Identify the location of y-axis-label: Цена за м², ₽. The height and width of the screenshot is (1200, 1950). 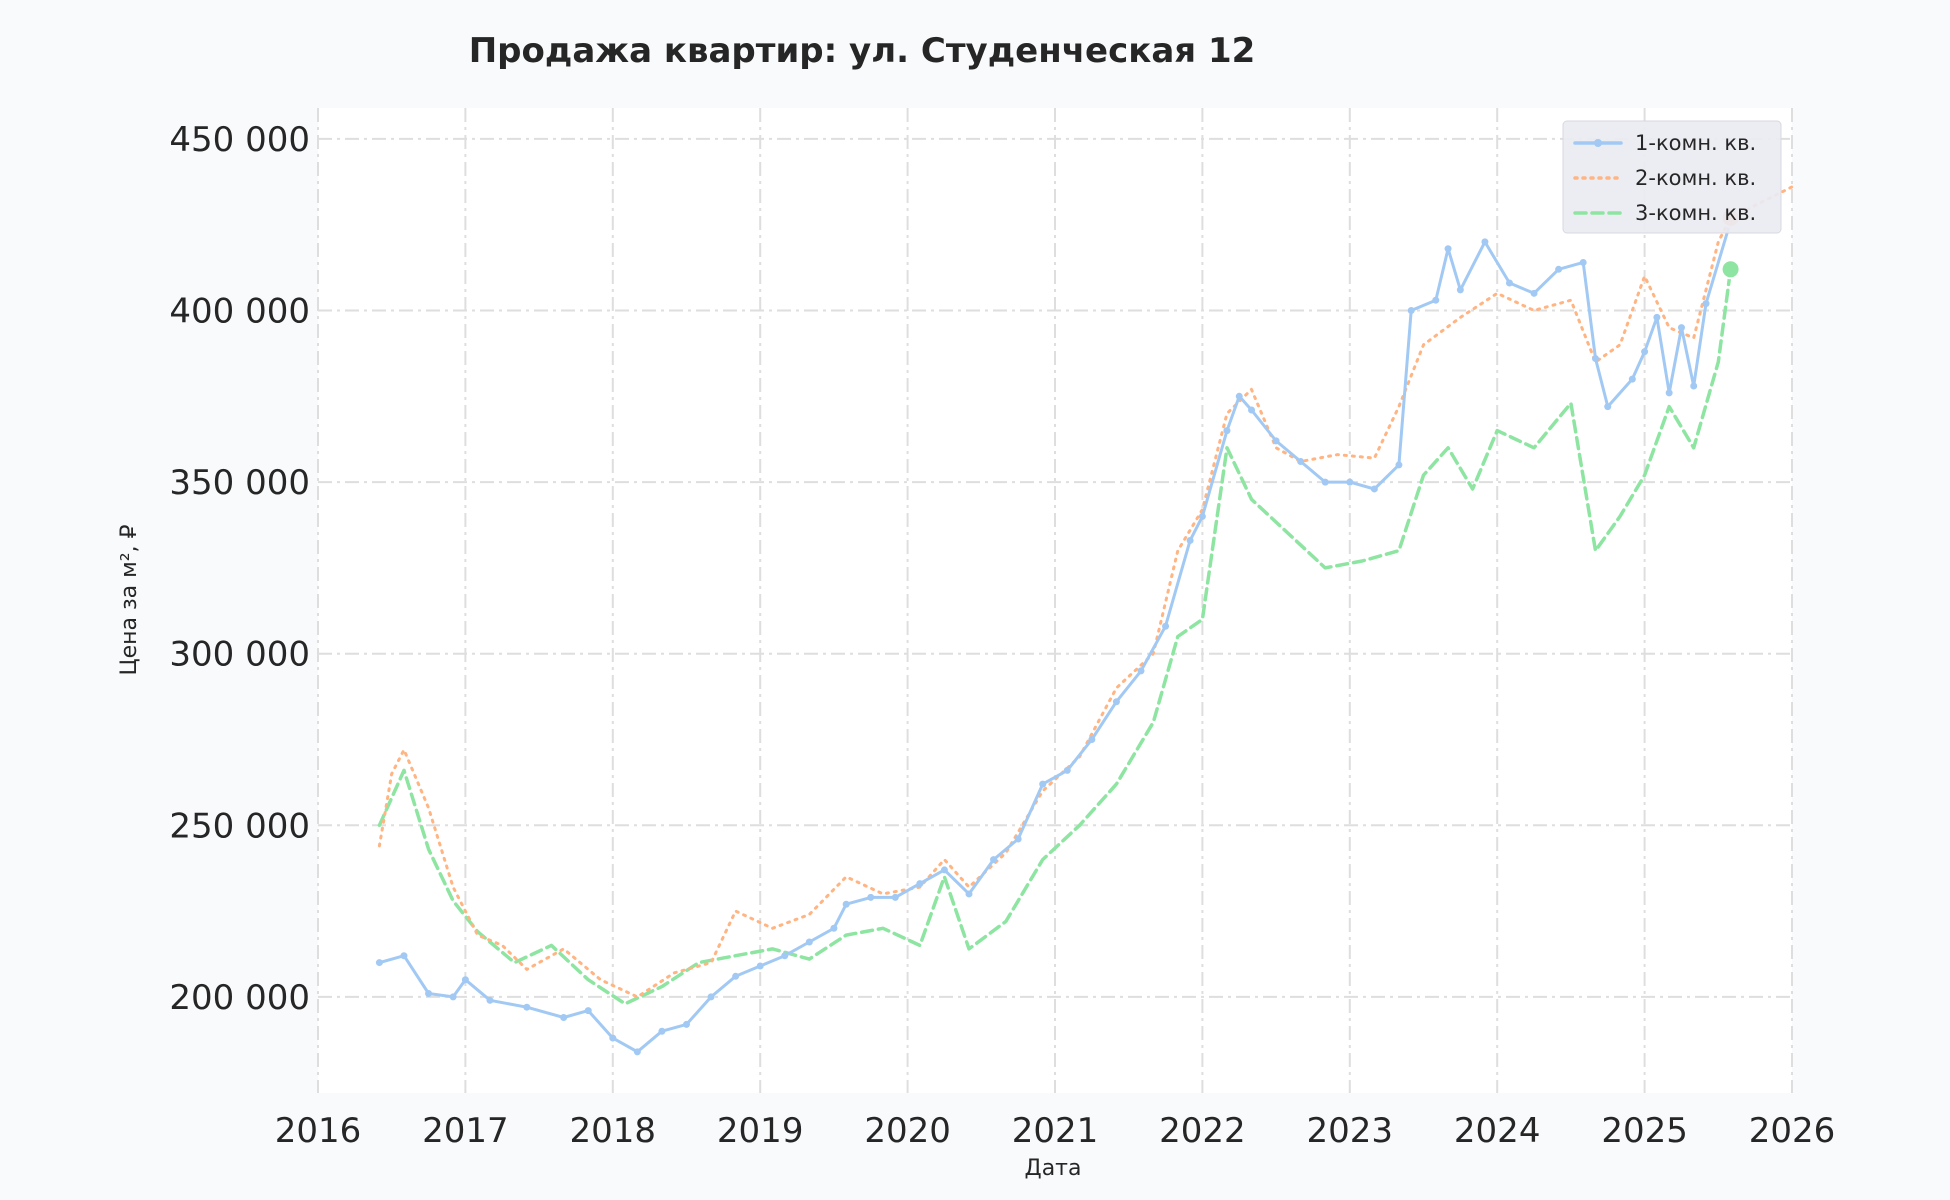
(129, 599).